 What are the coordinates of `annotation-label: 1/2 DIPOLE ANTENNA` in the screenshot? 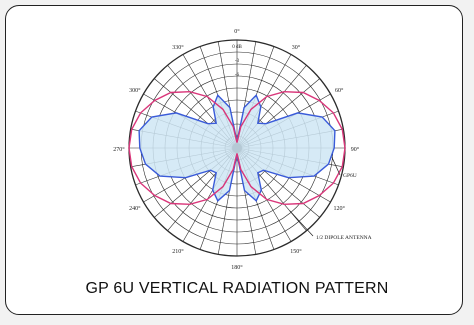 It's located at (344, 238).